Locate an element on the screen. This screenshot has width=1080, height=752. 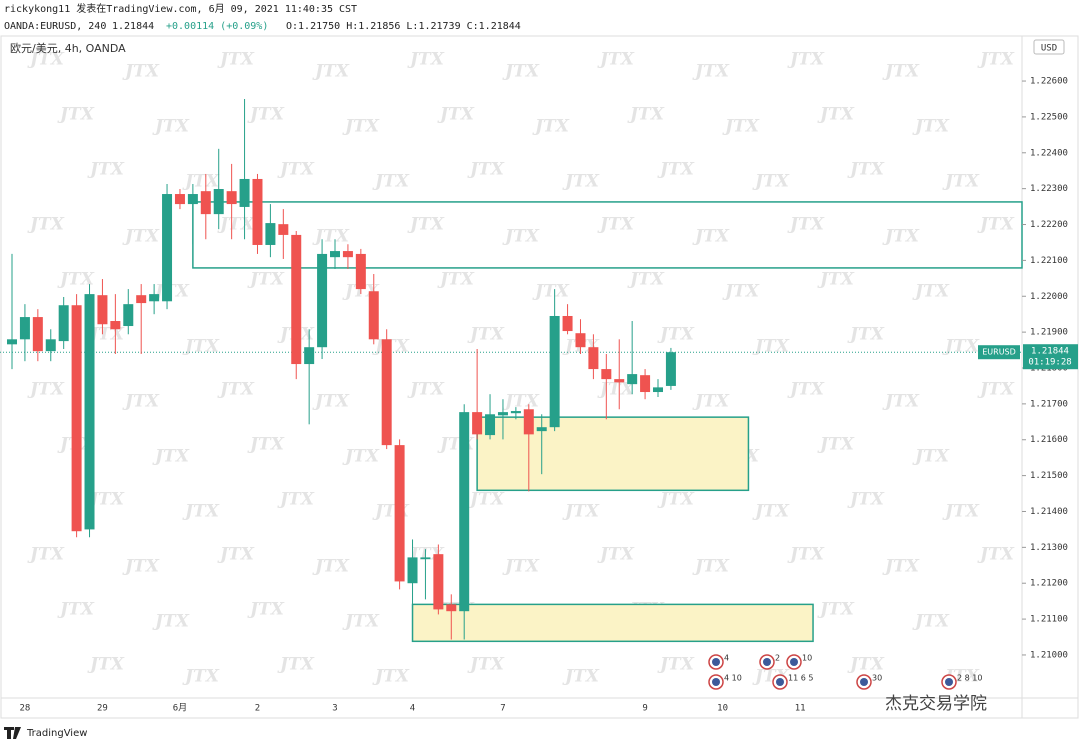
symbol: OANDA:EURUSD, 240 is located at coordinates (55, 26).